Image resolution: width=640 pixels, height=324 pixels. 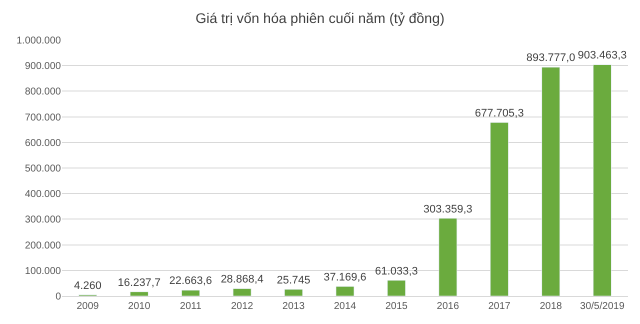 What do you see at coordinates (43, 194) in the screenshot?
I see `y-tick-label: 400.000` at bounding box center [43, 194].